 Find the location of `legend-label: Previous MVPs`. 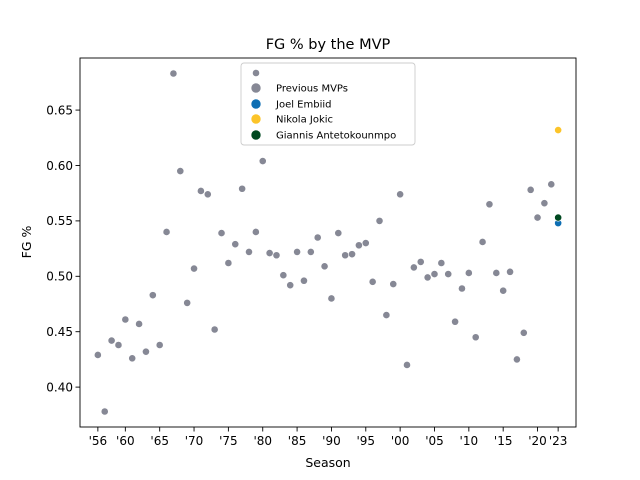

legend-label: Previous MVPs is located at coordinates (312, 89).